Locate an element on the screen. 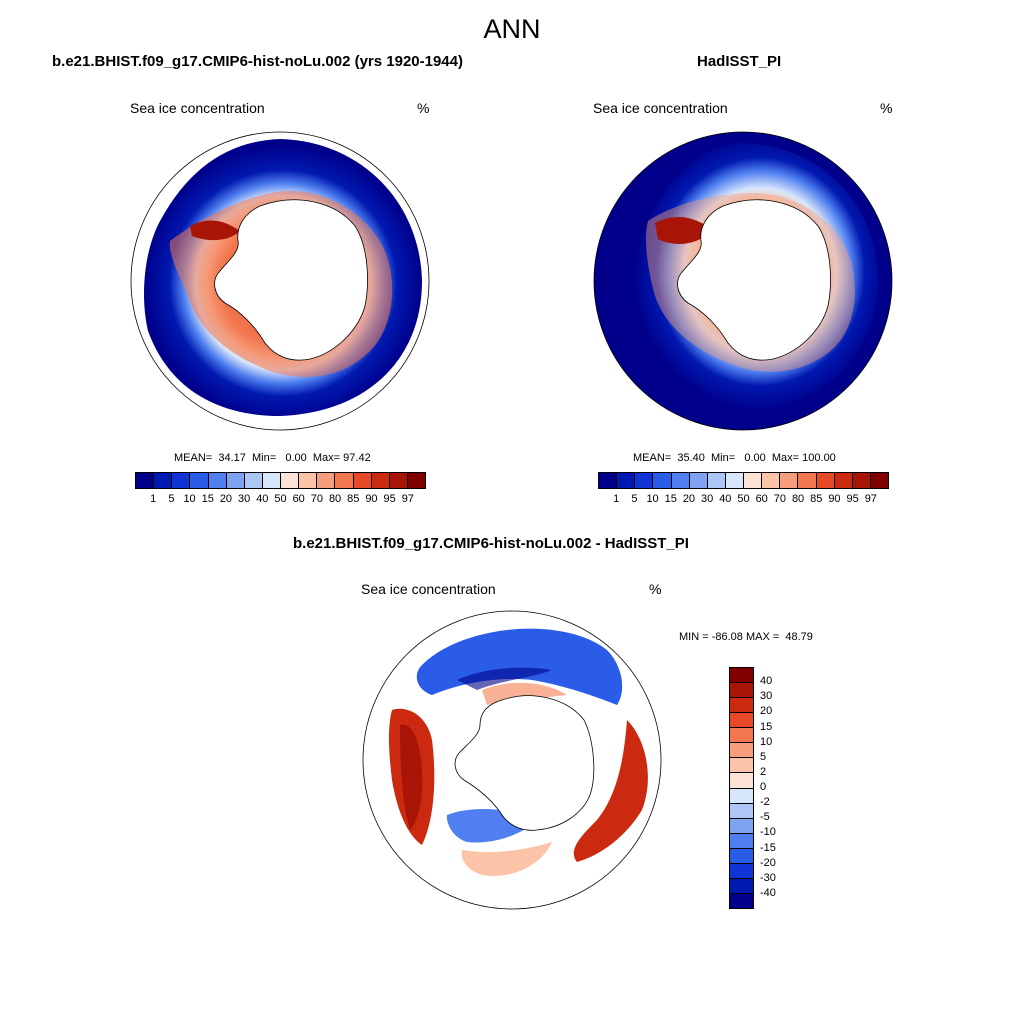 Image resolution: width=1024 pixels, height=1024 pixels. panel3-polar-map is located at coordinates (512, 760).